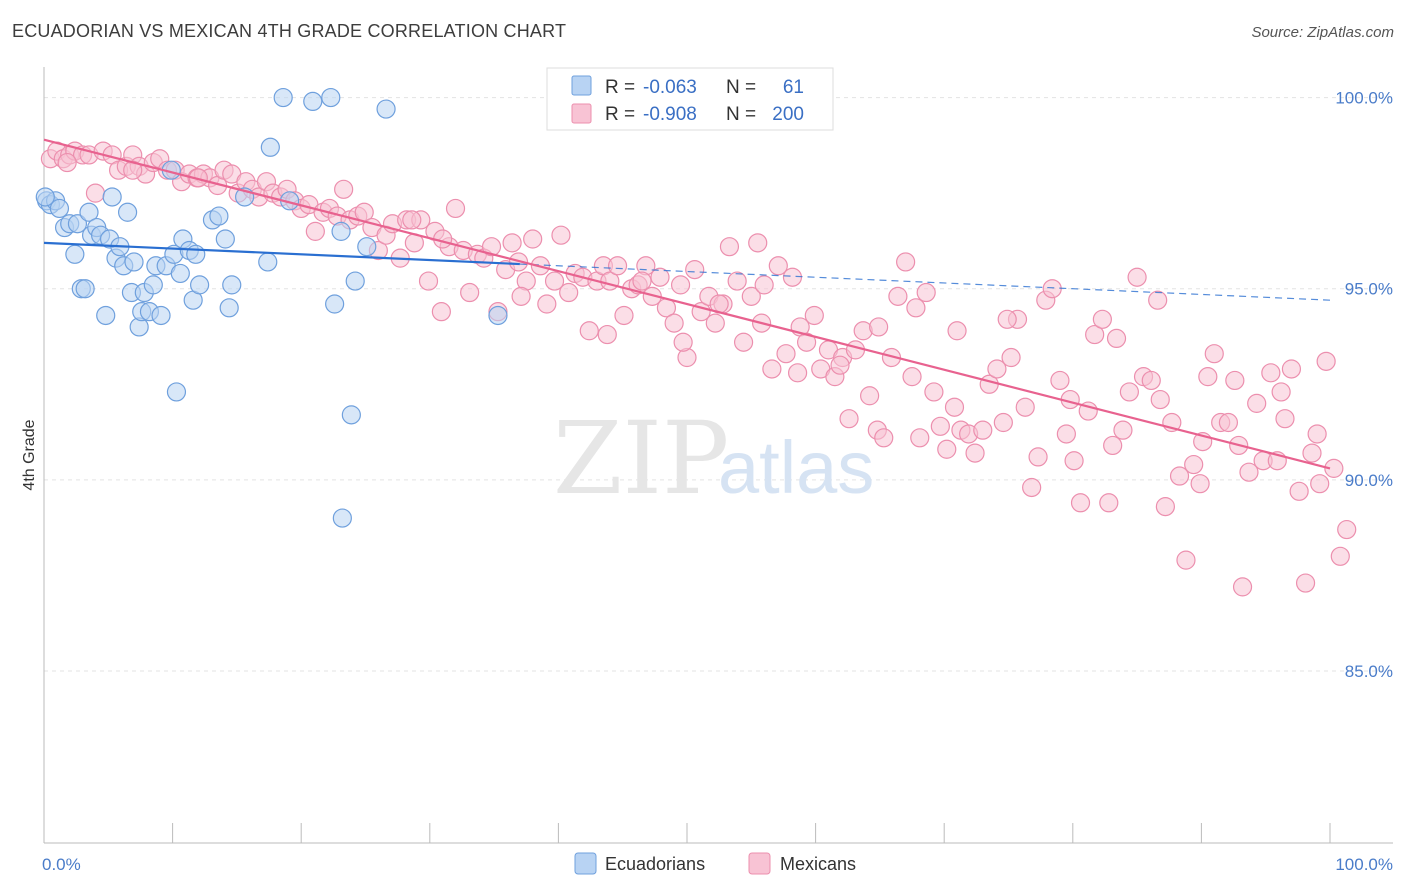 The image size is (1406, 892). I want to click on chart-source: Source: ZipAtlas.com, so click(1322, 32).